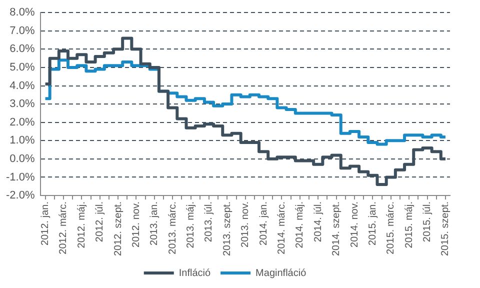 This screenshot has height=288, width=480. I want to click on x-tick-label: 2014. szept., so click(336, 229).